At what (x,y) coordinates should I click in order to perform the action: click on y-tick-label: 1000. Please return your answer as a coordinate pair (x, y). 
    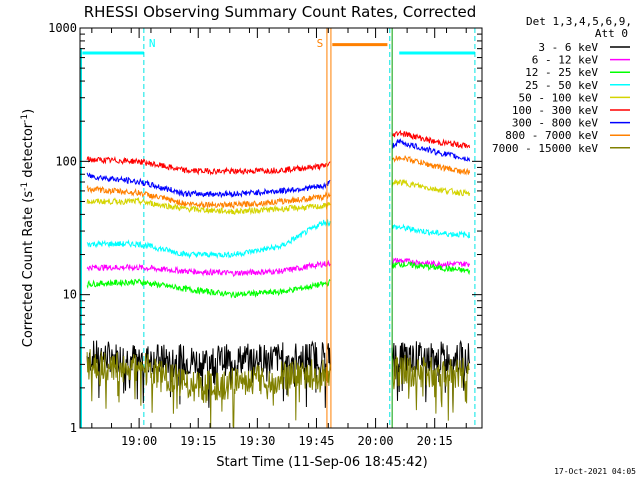
    Looking at the image, I should click on (62, 28).